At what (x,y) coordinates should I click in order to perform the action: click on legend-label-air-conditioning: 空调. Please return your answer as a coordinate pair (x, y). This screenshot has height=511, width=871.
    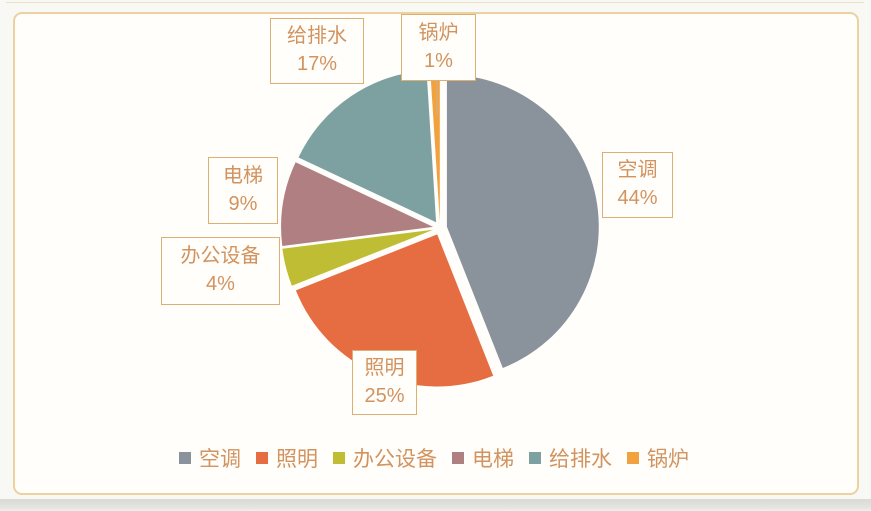
    Looking at the image, I should click on (220, 459).